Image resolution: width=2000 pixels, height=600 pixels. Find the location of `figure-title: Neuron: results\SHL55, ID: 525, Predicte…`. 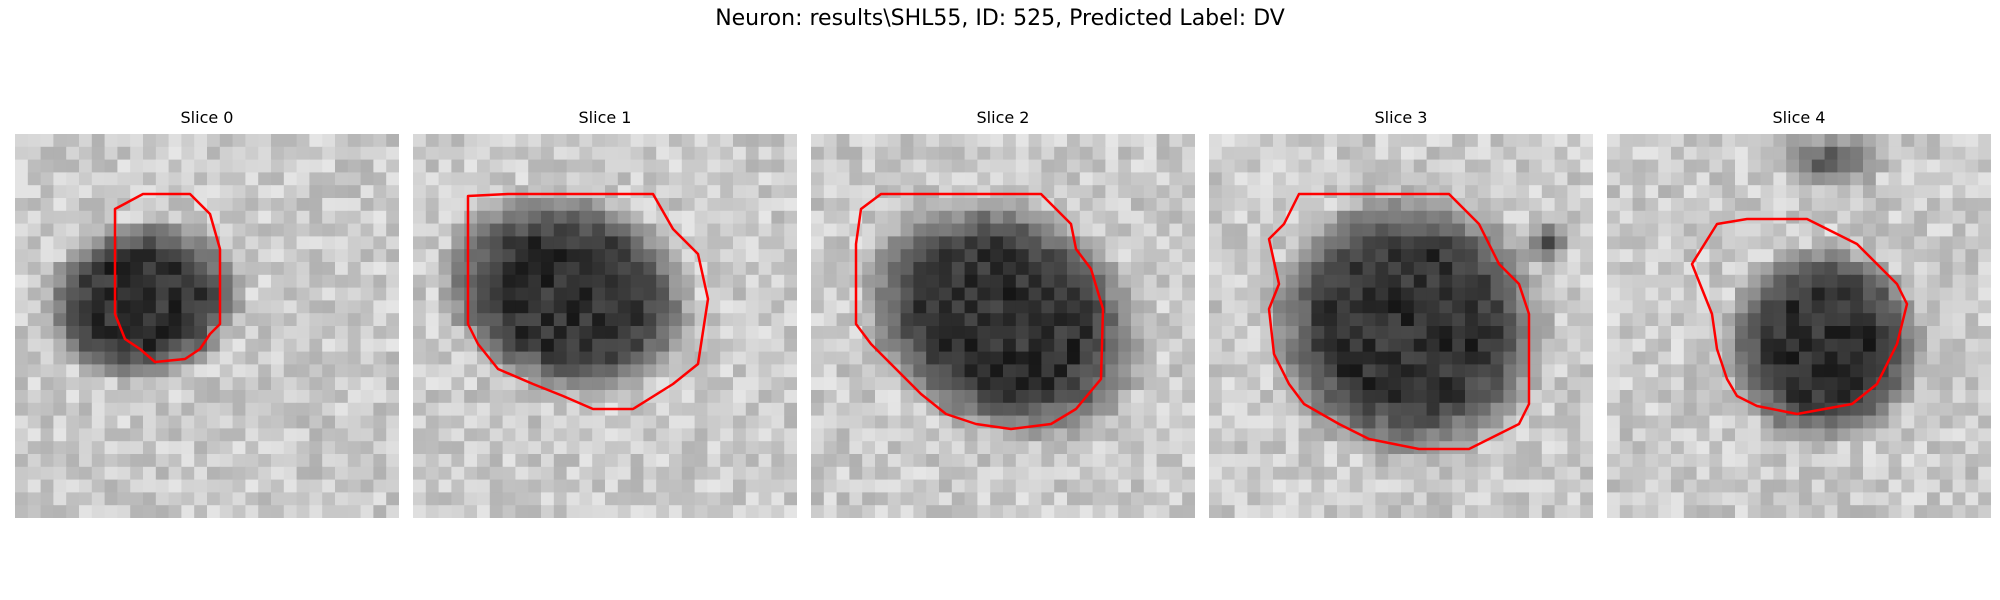

figure-title: Neuron: results\SHL55, ID: 525, Predicte… is located at coordinates (1000, 18).